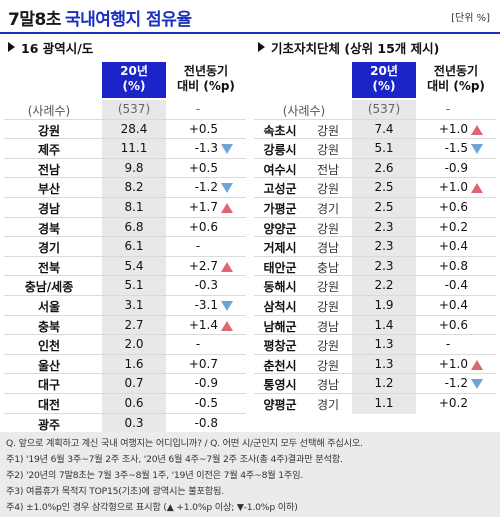 The image size is (500, 517). Describe the element at coordinates (375, 364) in the screenshot. I see `table-row: 춘천시 강원 1.3 +1.0` at that location.